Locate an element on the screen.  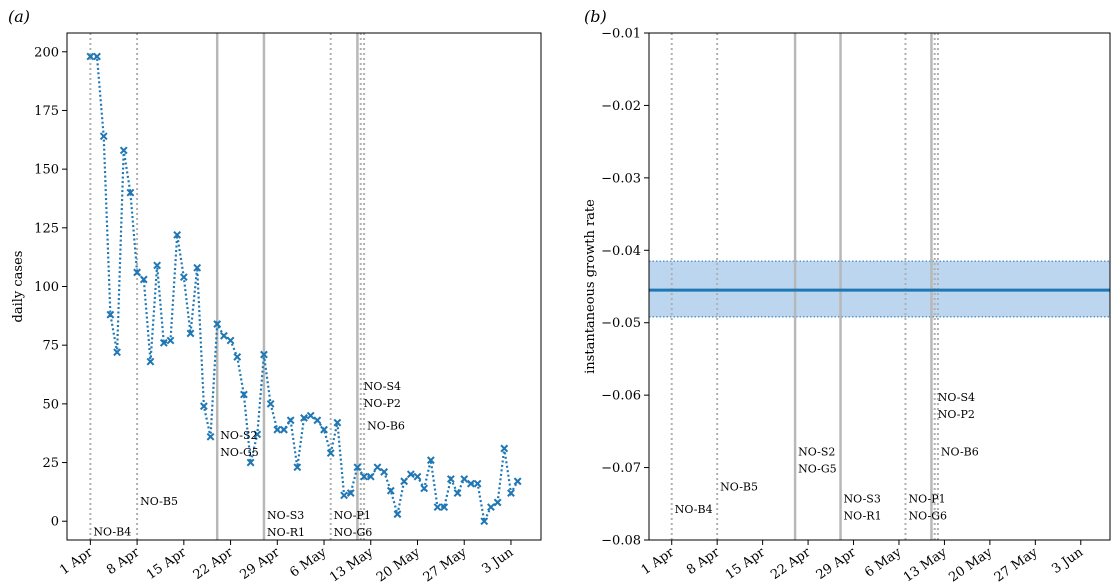
y-tick-label: 200 is located at coordinates (46, 52).